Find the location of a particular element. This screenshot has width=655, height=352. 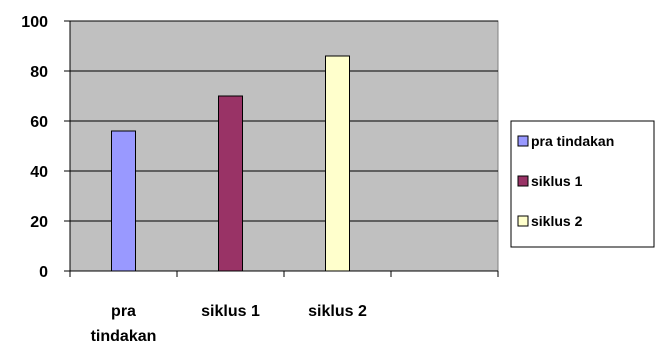

legend-label: siklus 2 is located at coordinates (557, 221).